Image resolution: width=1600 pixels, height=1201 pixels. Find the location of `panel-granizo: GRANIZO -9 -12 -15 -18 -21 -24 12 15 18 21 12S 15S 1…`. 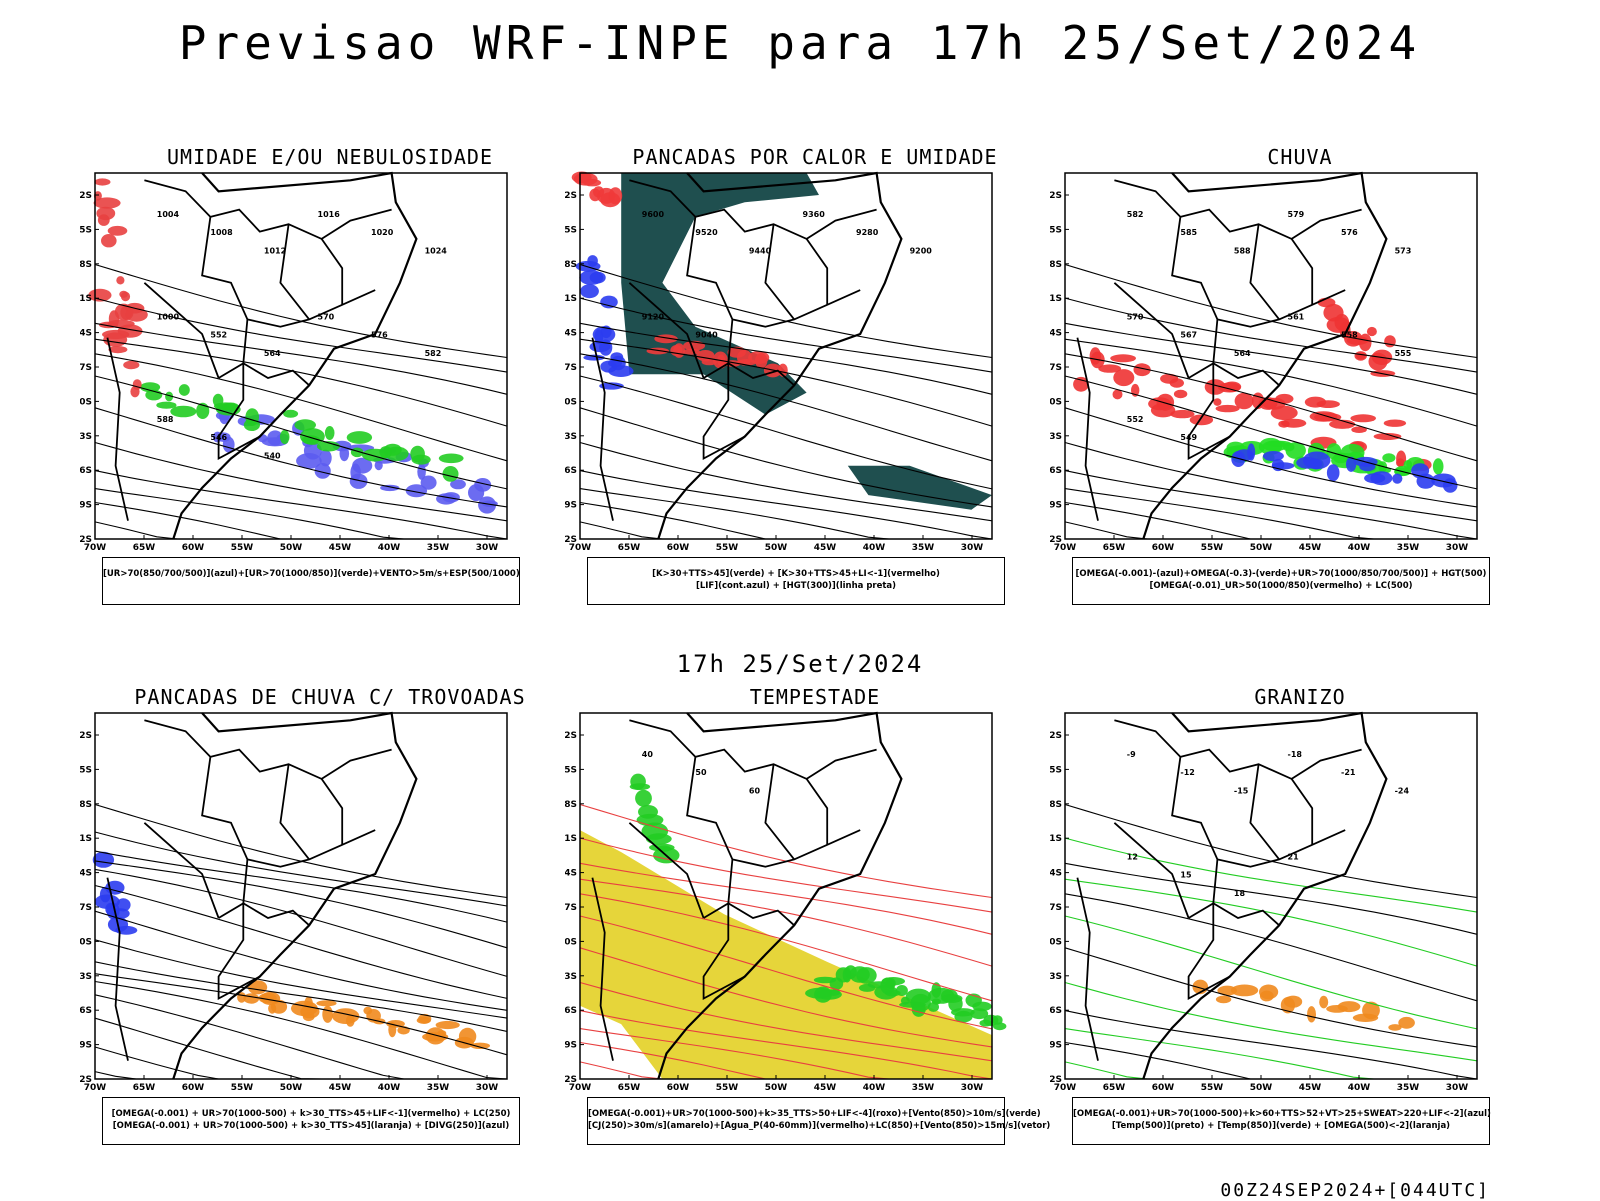

panel-granizo: GRANIZO -9 -12 -15 -18 -21 -24 12 15 18 21 12S 15S 1… is located at coordinates (1300, 925).